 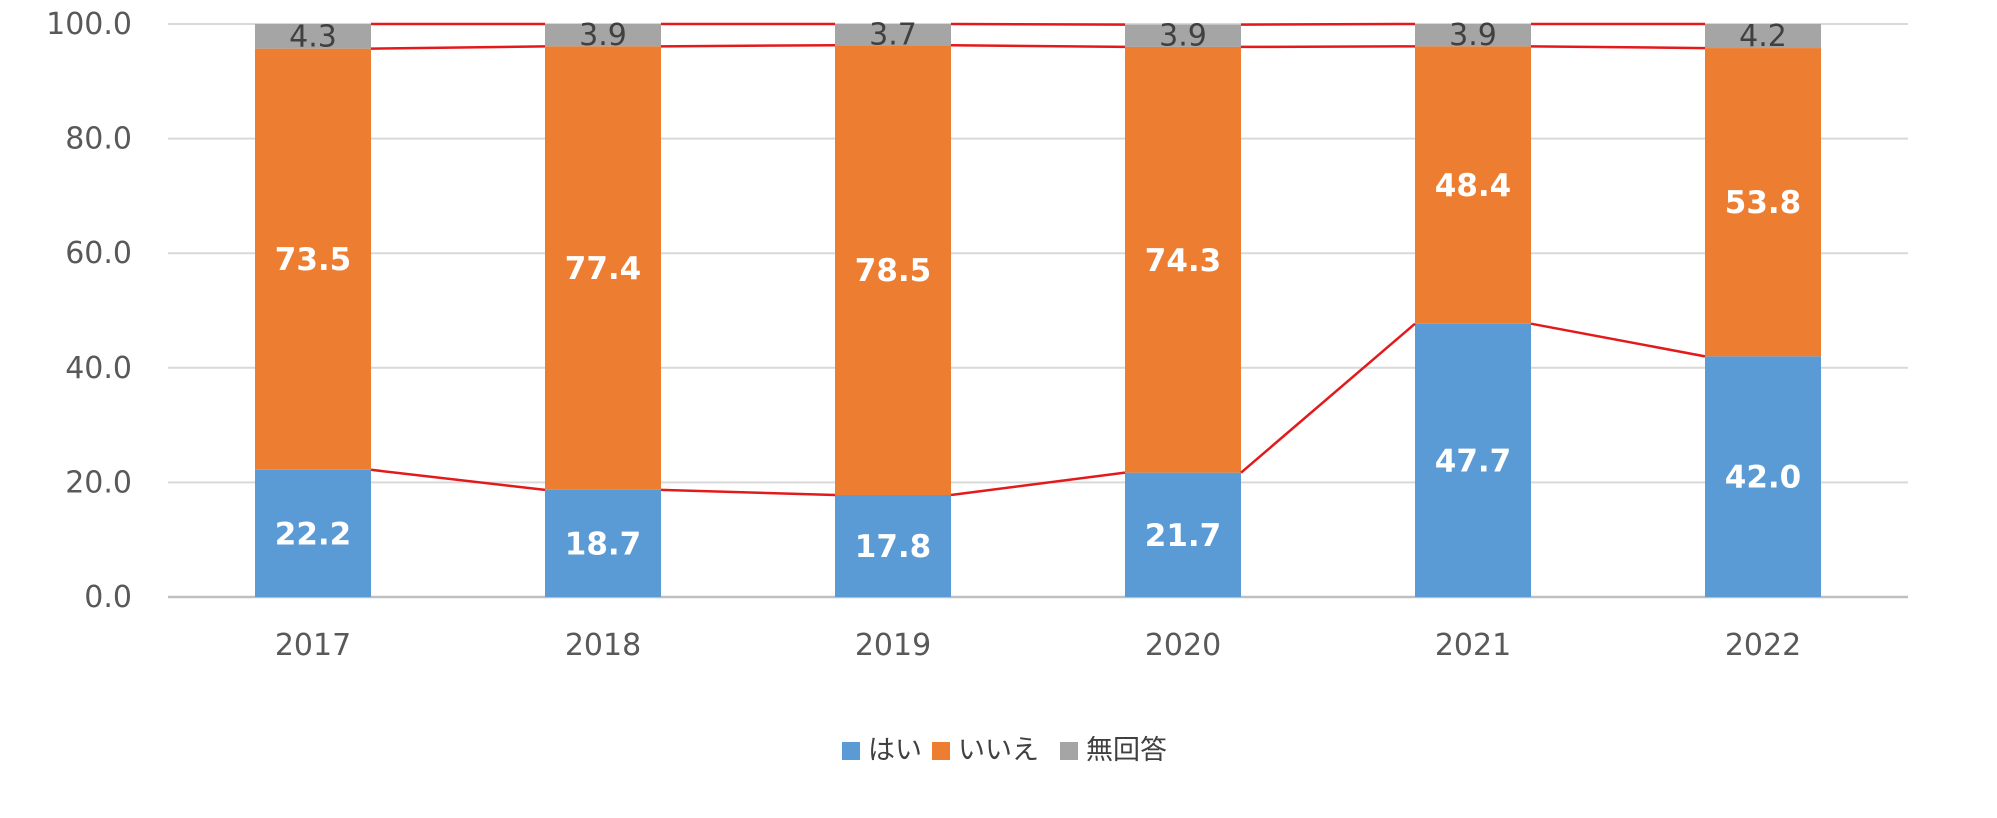 What do you see at coordinates (98, 253) in the screenshot?
I see `y-tick-label: 60.0` at bounding box center [98, 253].